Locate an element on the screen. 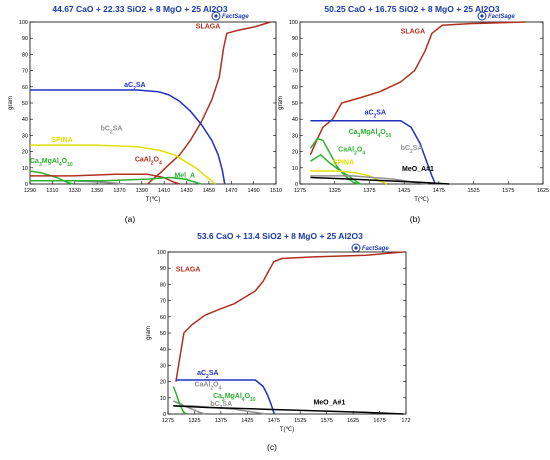 The width and height of the screenshot is (550, 460). series-label: bC2SA is located at coordinates (112, 131).